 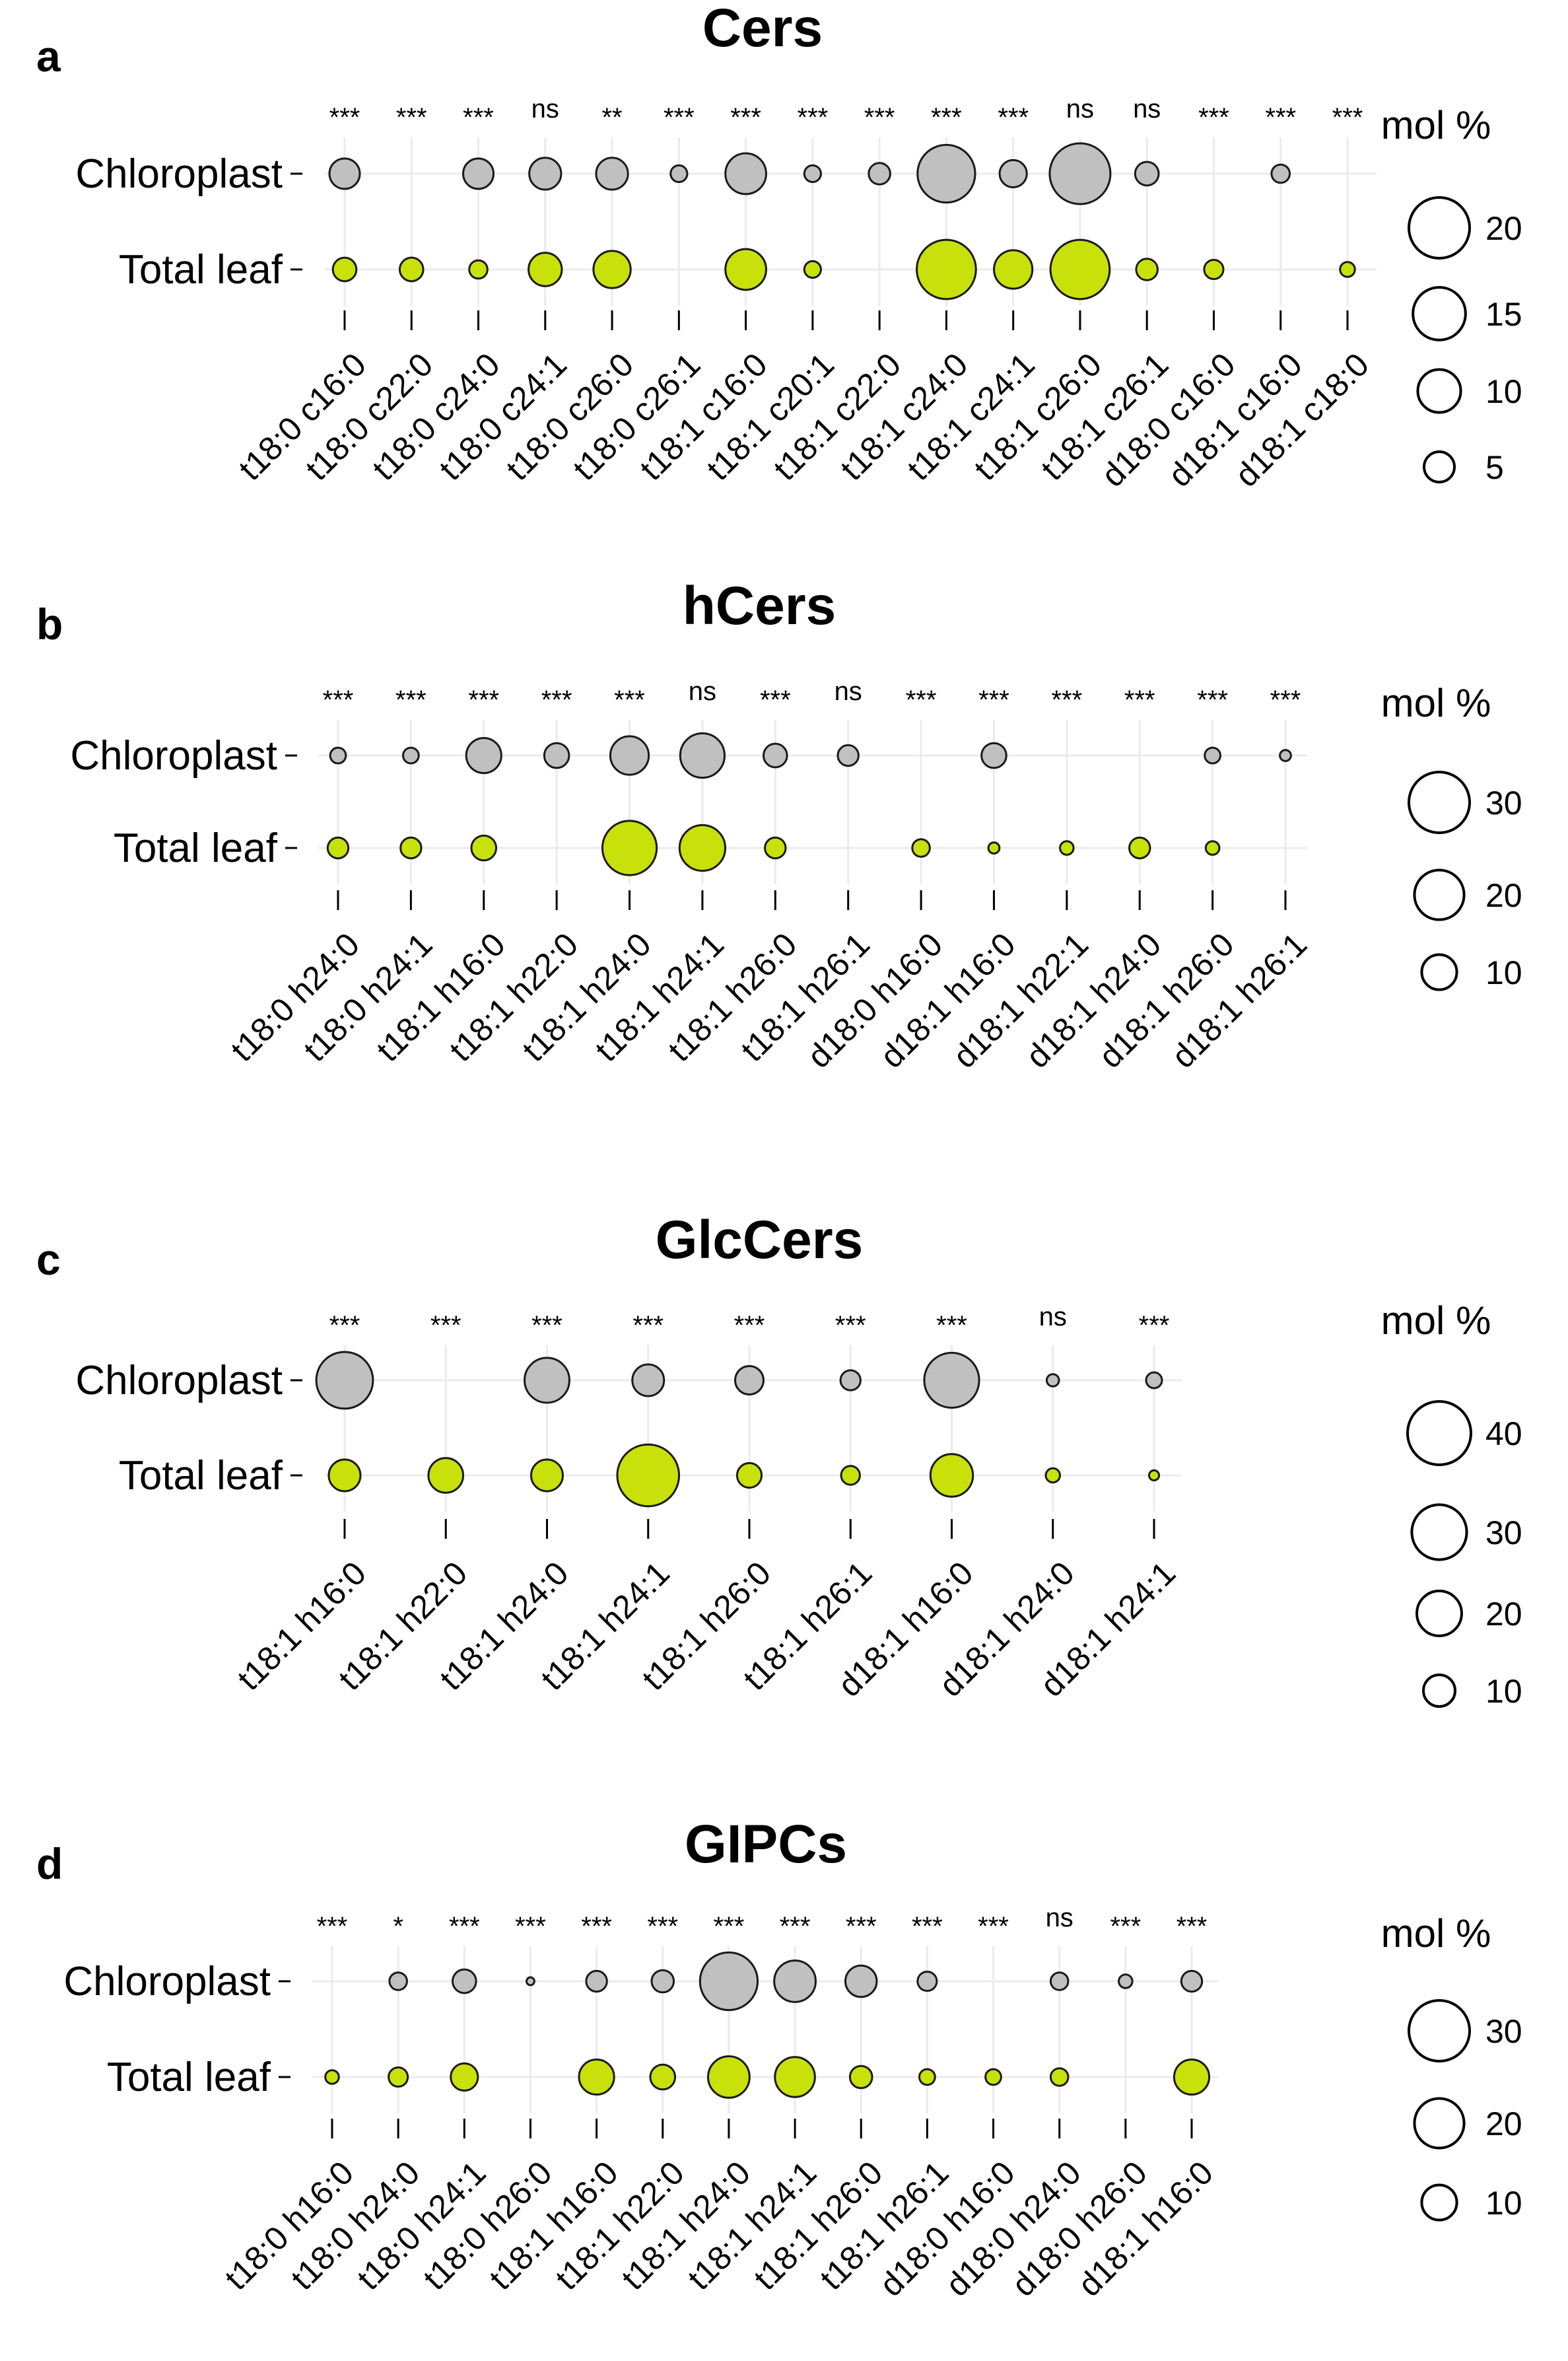 I want to click on panel-letter: b, so click(x=49, y=624).